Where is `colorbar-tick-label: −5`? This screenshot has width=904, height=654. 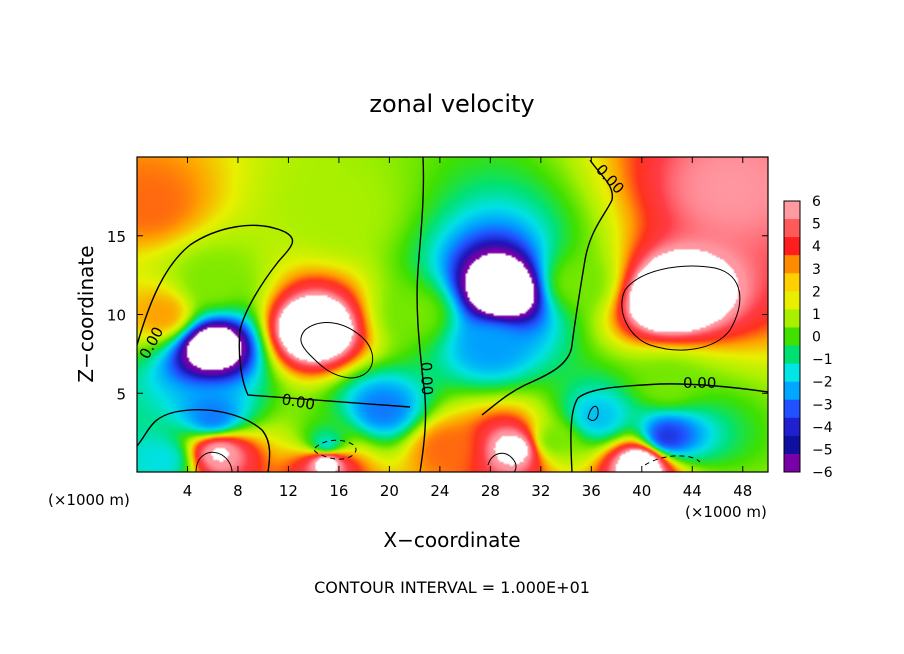 colorbar-tick-label: −5 is located at coordinates (822, 450).